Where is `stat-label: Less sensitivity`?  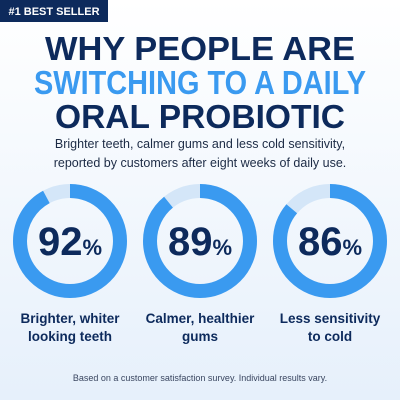 stat-label: Less sensitivity is located at coordinates (330, 318).